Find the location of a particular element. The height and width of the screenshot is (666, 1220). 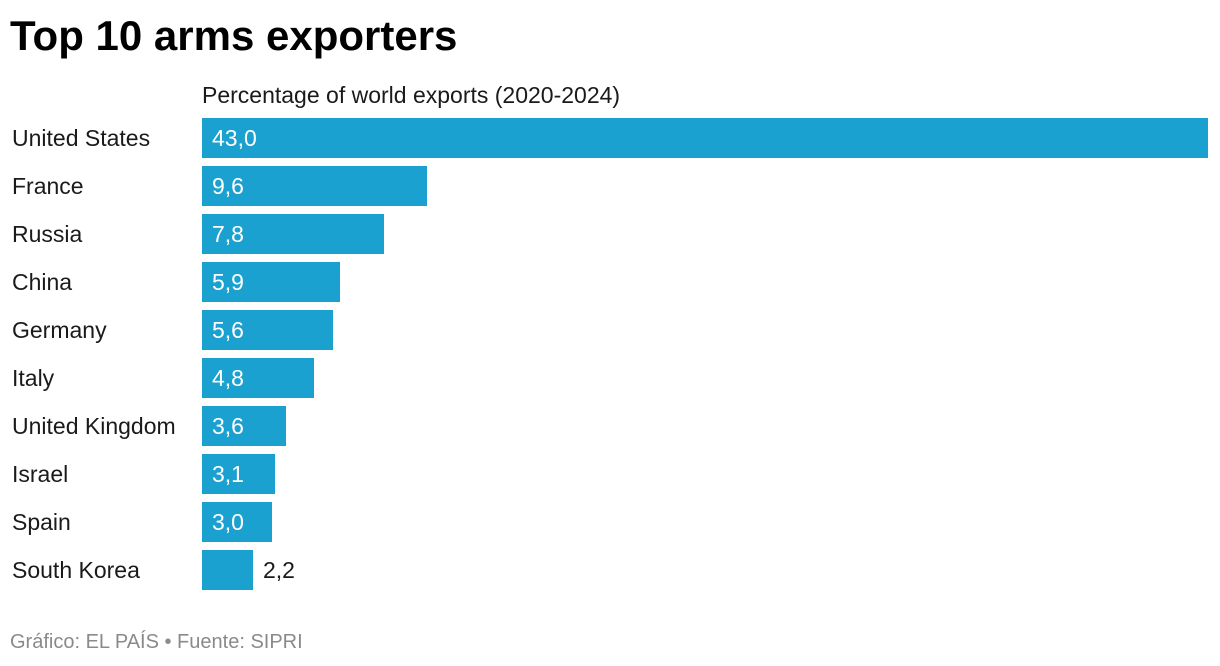

value-label: 5,9 is located at coordinates (228, 282).